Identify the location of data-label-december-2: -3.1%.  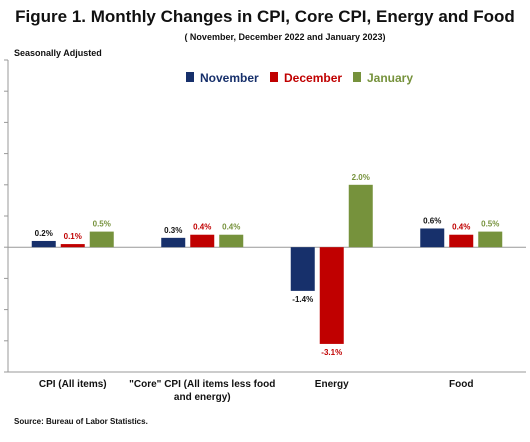
(331, 352).